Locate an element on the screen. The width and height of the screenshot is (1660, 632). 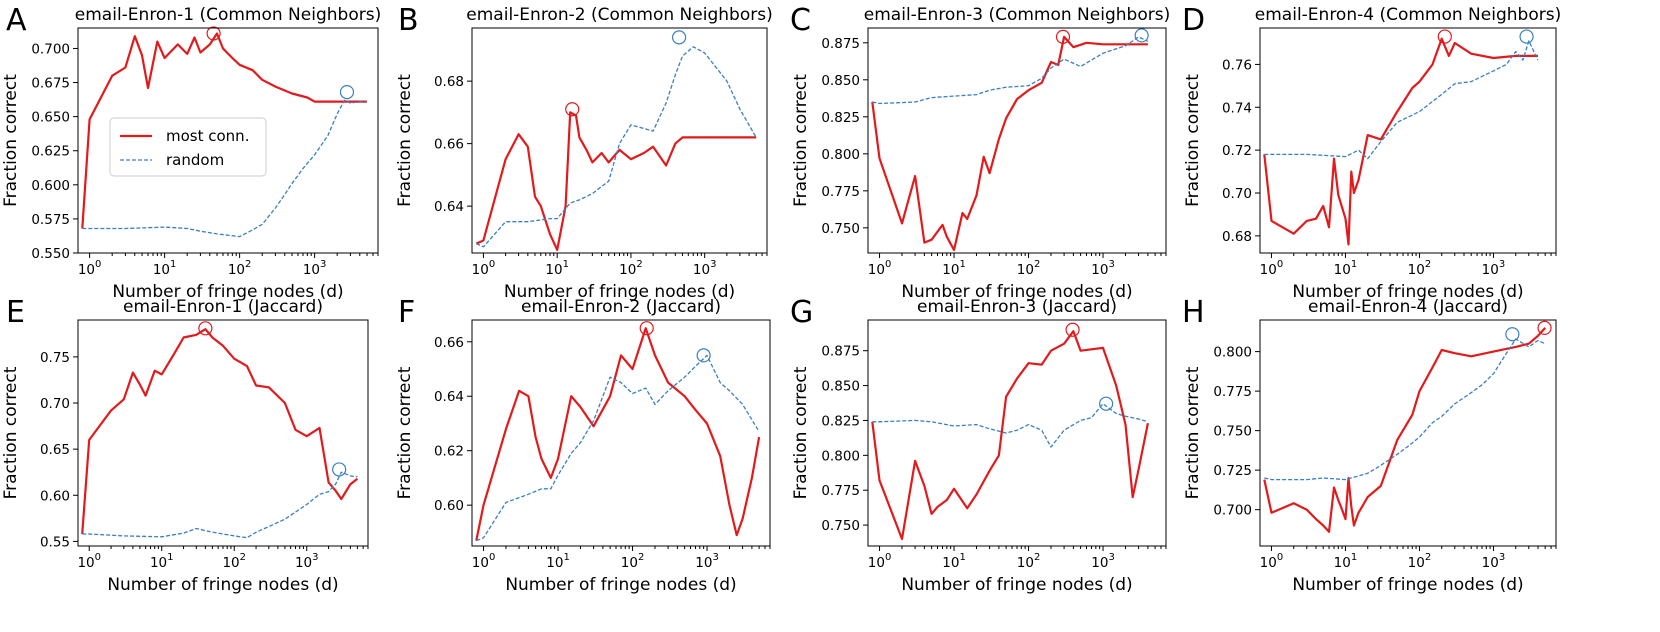
y-tick-label: 0.825 is located at coordinates (840, 118).